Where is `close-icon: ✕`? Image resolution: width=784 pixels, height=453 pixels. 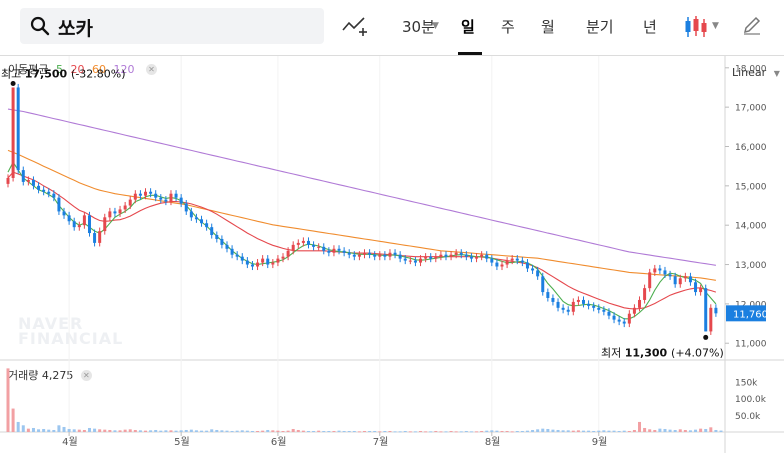
close-icon: ✕ is located at coordinates (151, 69).